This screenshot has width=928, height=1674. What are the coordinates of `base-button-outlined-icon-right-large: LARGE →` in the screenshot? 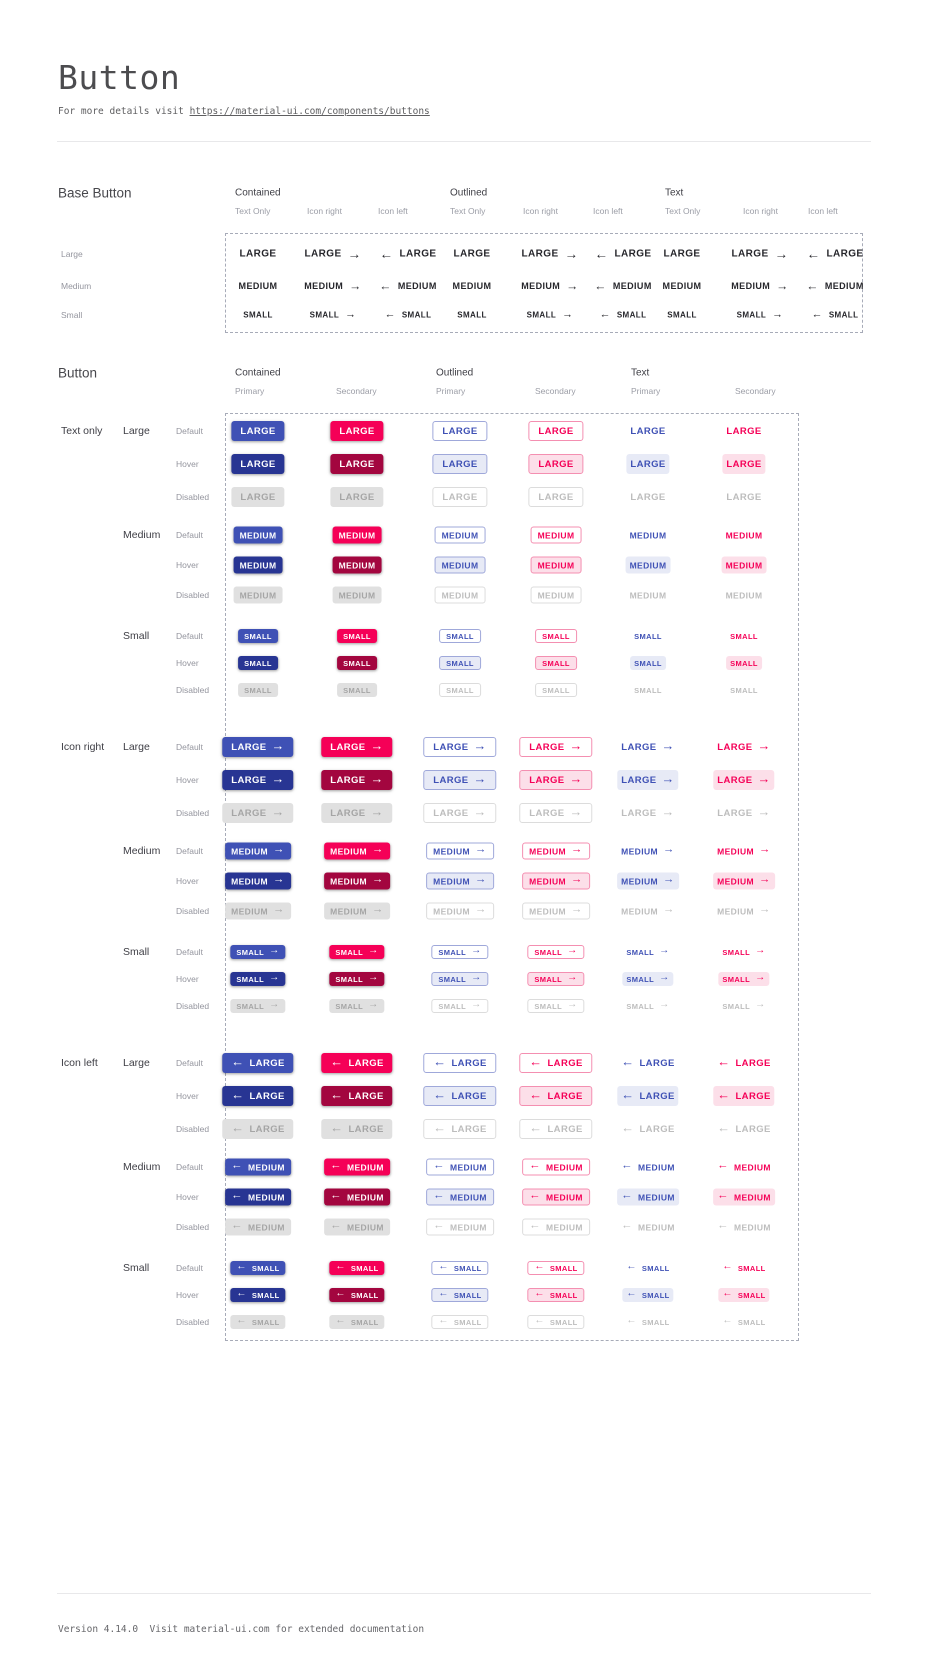 It's located at (550, 254).